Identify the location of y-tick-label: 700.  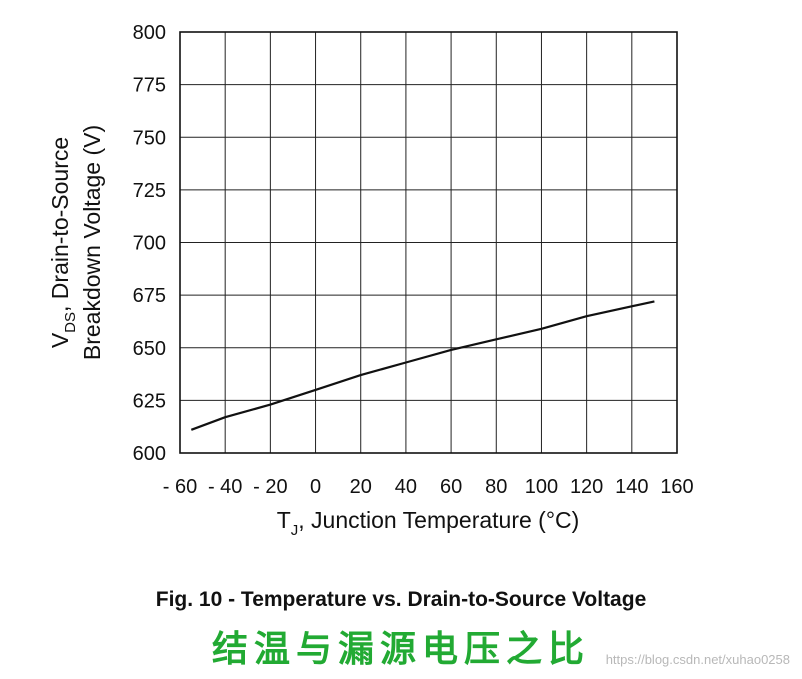
(149, 244).